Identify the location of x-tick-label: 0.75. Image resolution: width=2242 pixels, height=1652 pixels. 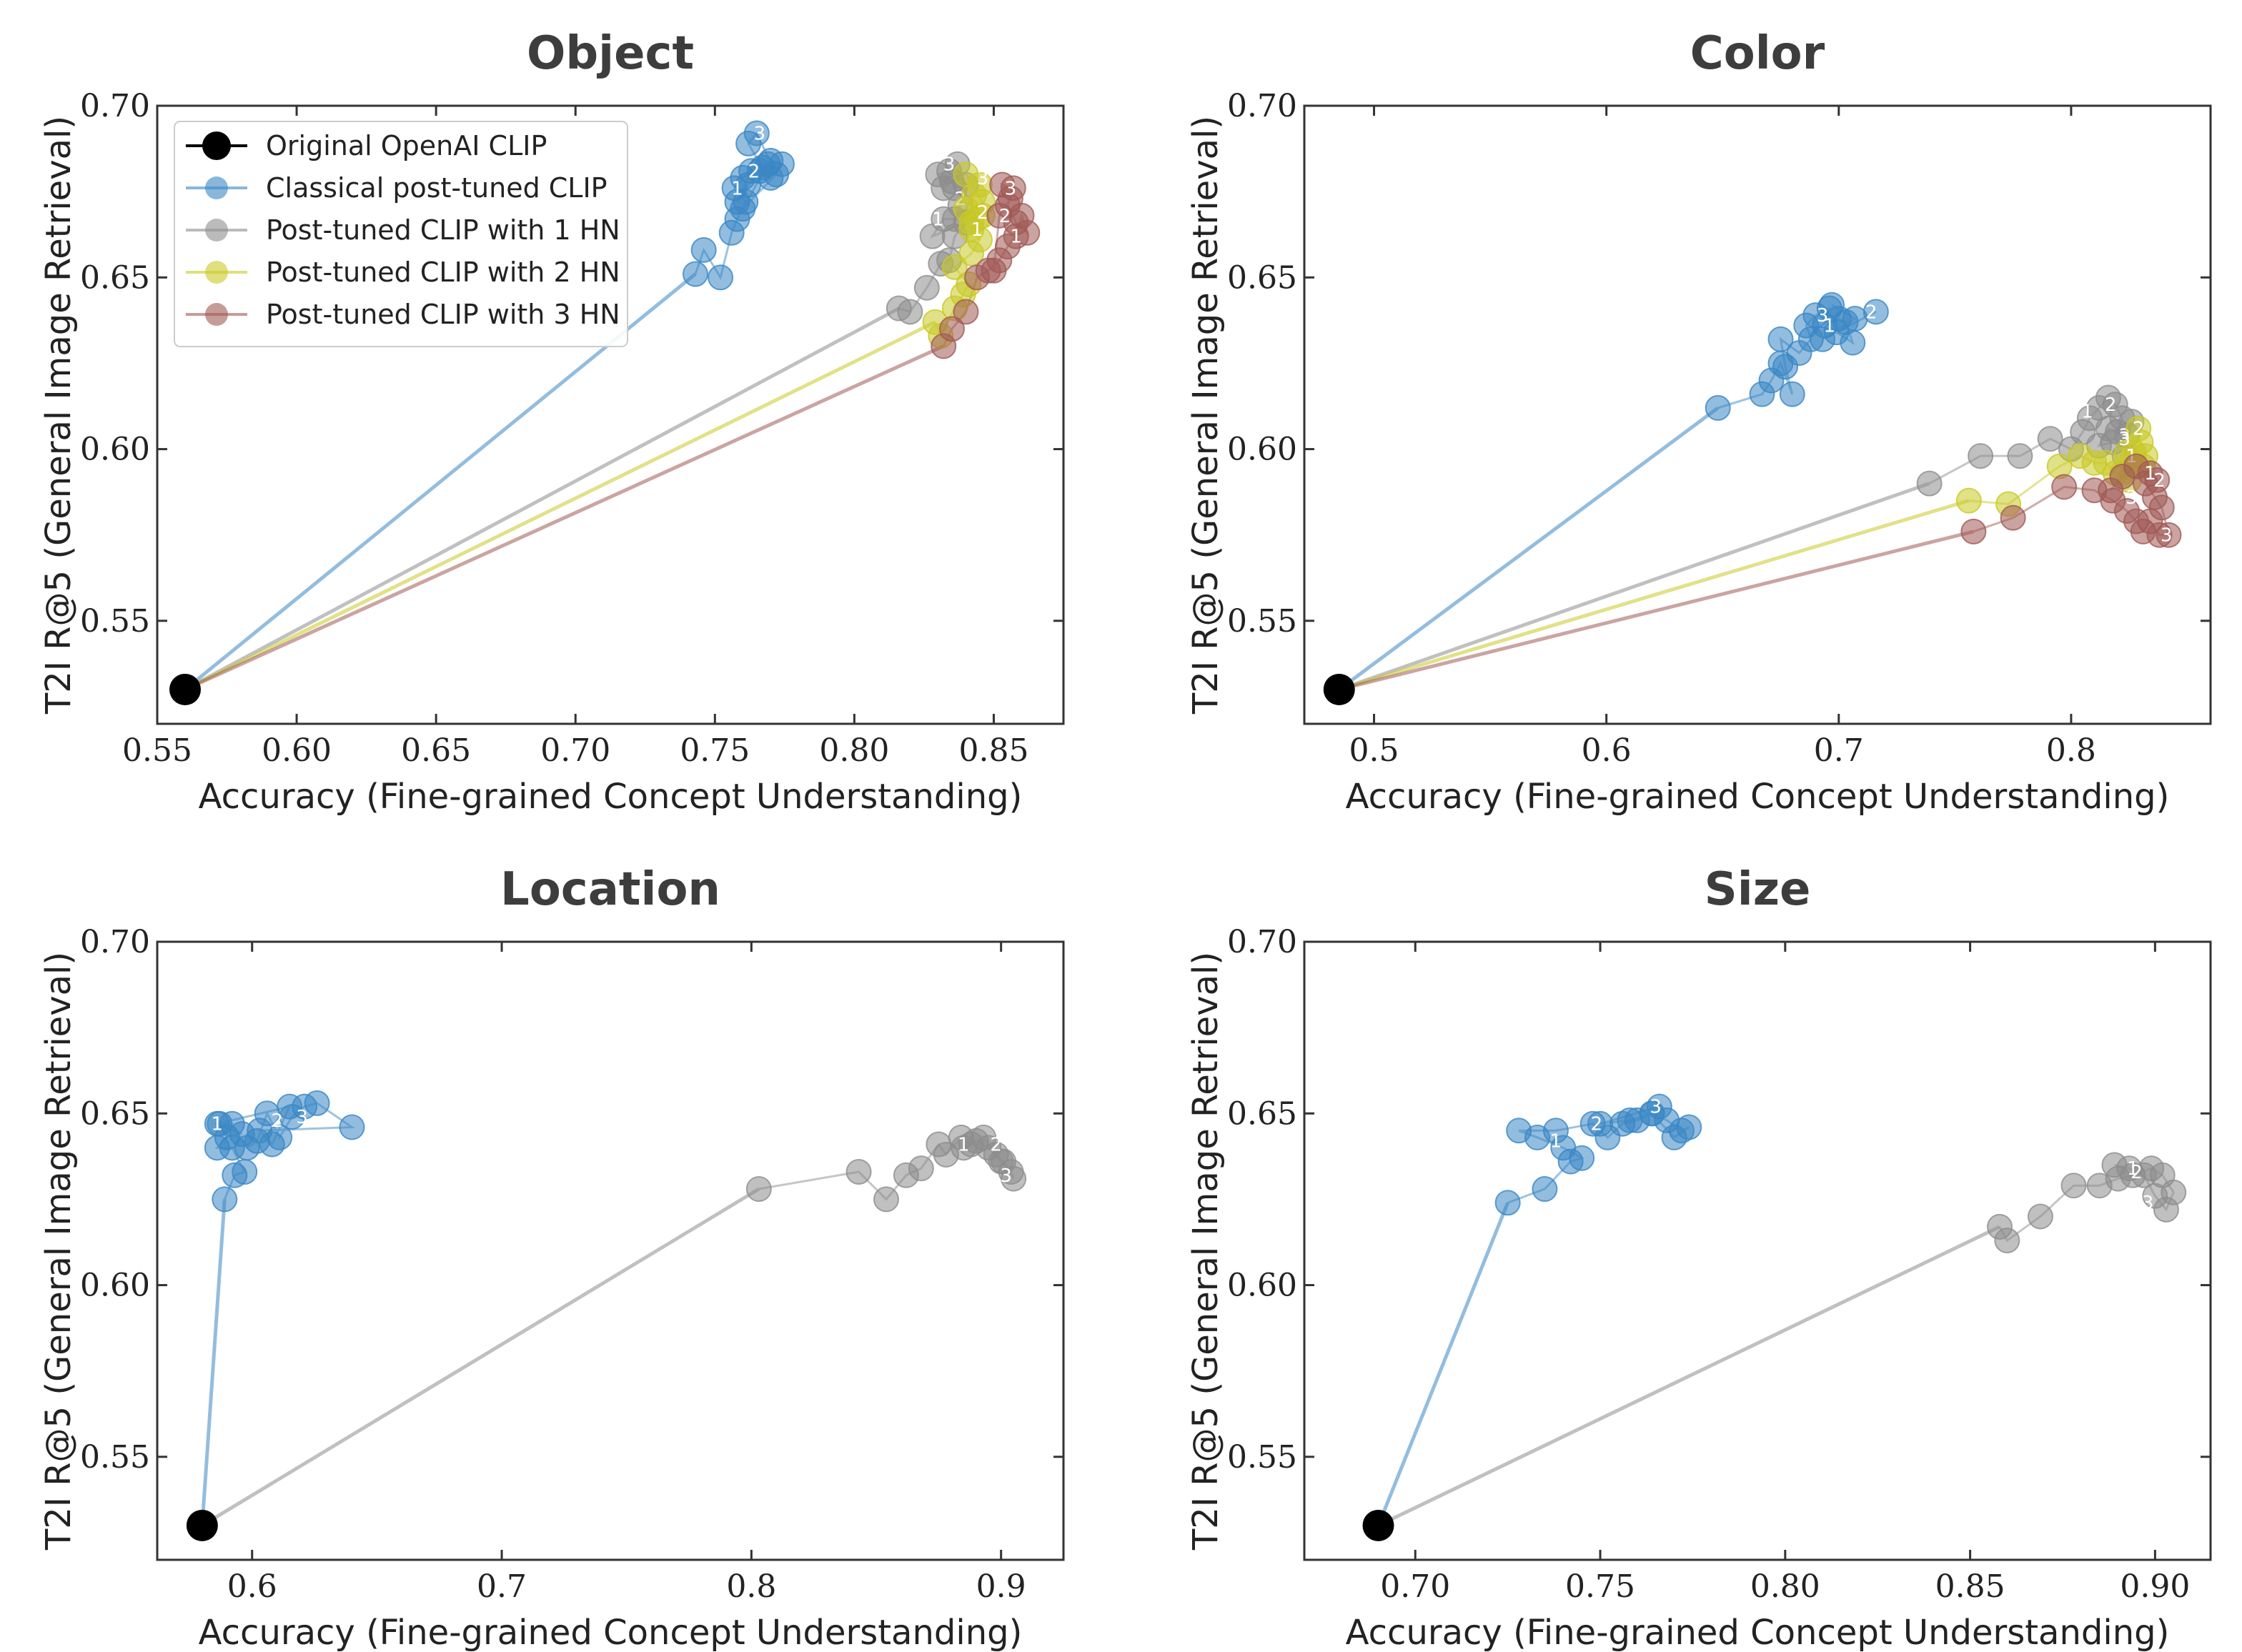
(715, 750).